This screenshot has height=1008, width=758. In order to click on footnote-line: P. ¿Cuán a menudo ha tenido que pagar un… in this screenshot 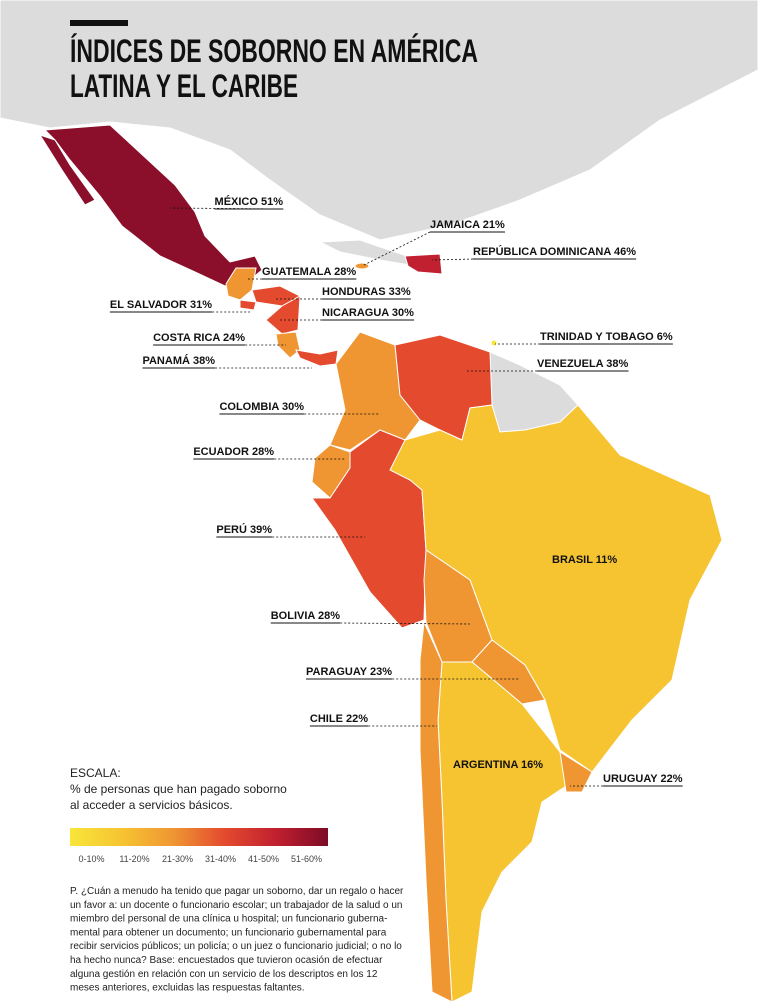, I will do `click(237, 891)`.